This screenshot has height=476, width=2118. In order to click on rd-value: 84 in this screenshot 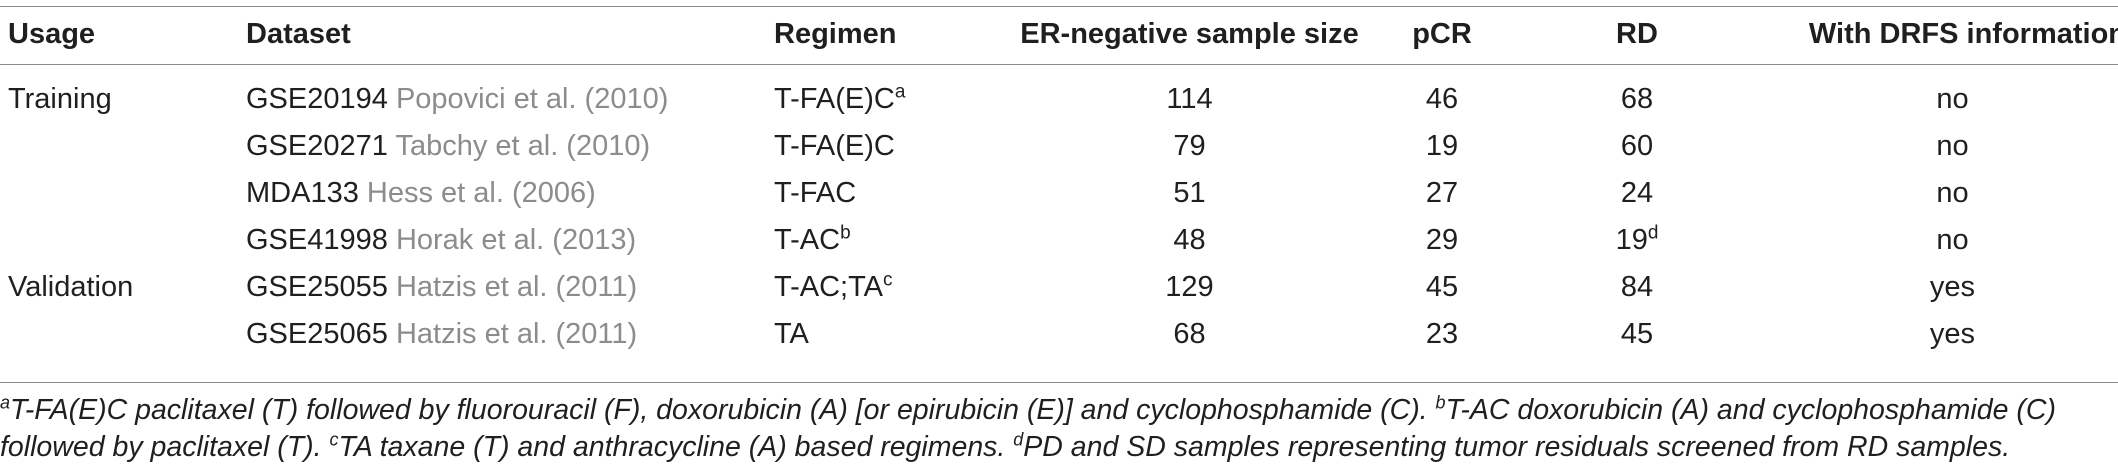, I will do `click(1637, 287)`.